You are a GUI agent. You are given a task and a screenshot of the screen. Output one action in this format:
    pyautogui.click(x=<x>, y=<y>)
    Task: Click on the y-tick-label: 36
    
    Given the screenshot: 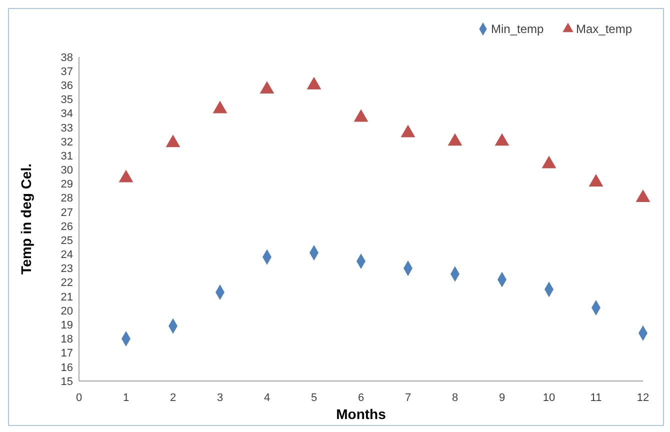 What is the action you would take?
    pyautogui.click(x=66, y=86)
    